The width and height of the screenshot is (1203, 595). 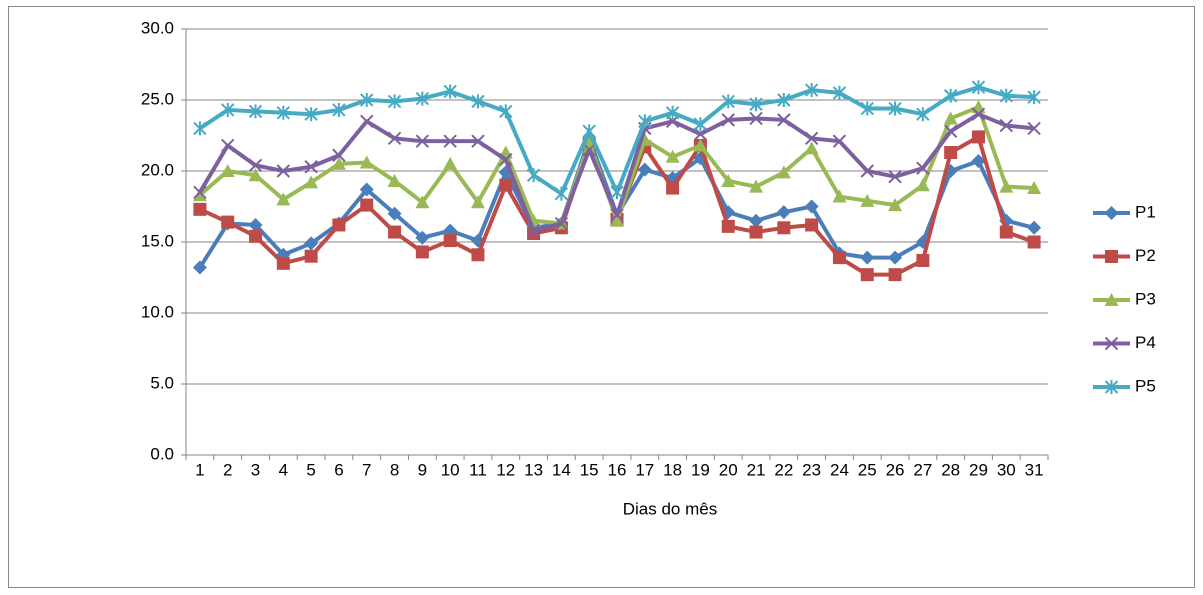 I want to click on y-tick-label: 5.0, so click(x=162, y=382).